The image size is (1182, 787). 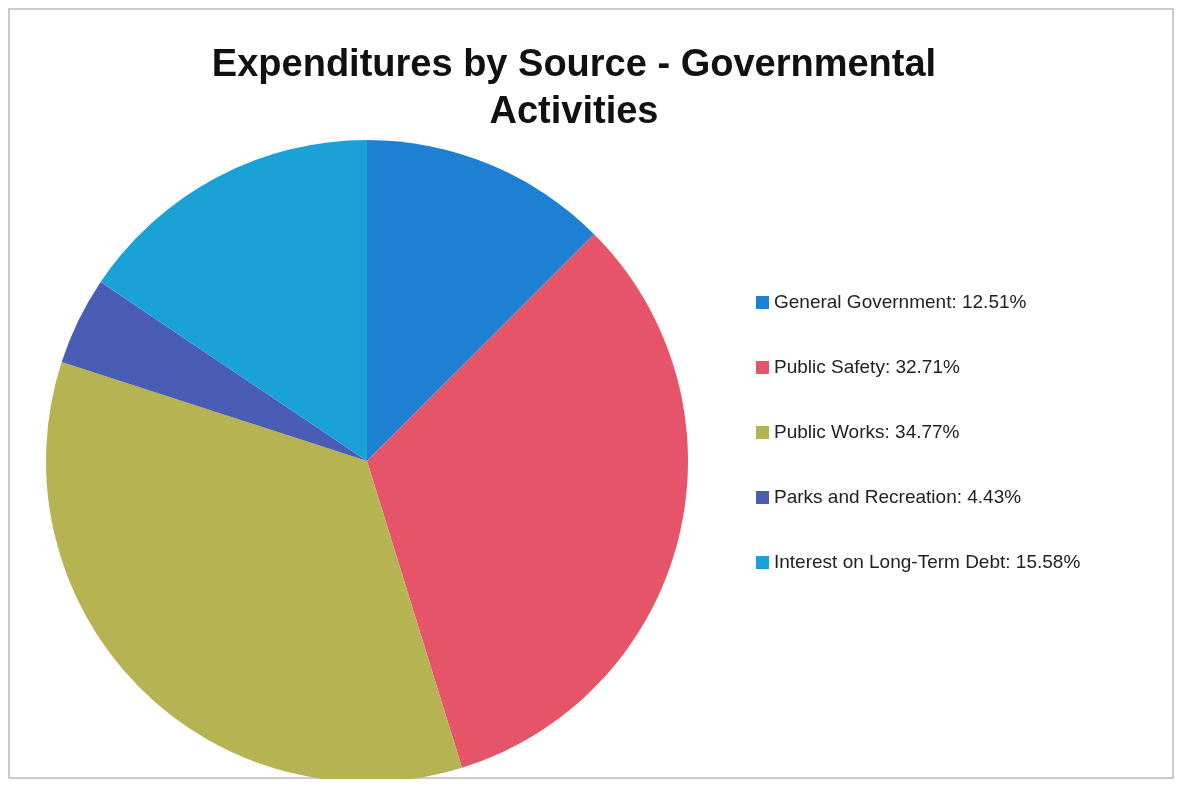 What do you see at coordinates (867, 366) in the screenshot?
I see `legend-label: Public Safety: 32.71%` at bounding box center [867, 366].